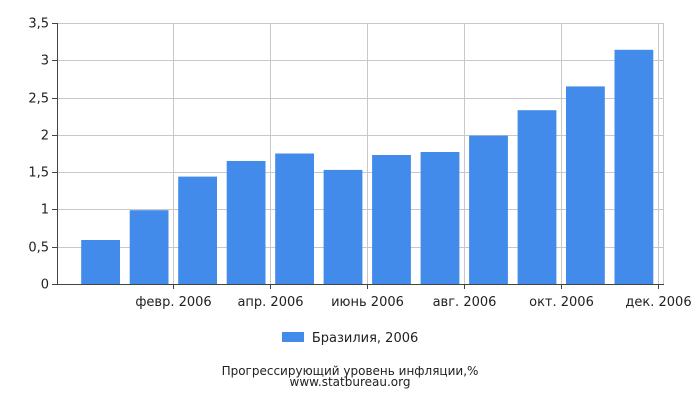 This screenshot has width=700, height=400. What do you see at coordinates (292, 337) in the screenshot?
I see `legend-swatch` at bounding box center [292, 337].